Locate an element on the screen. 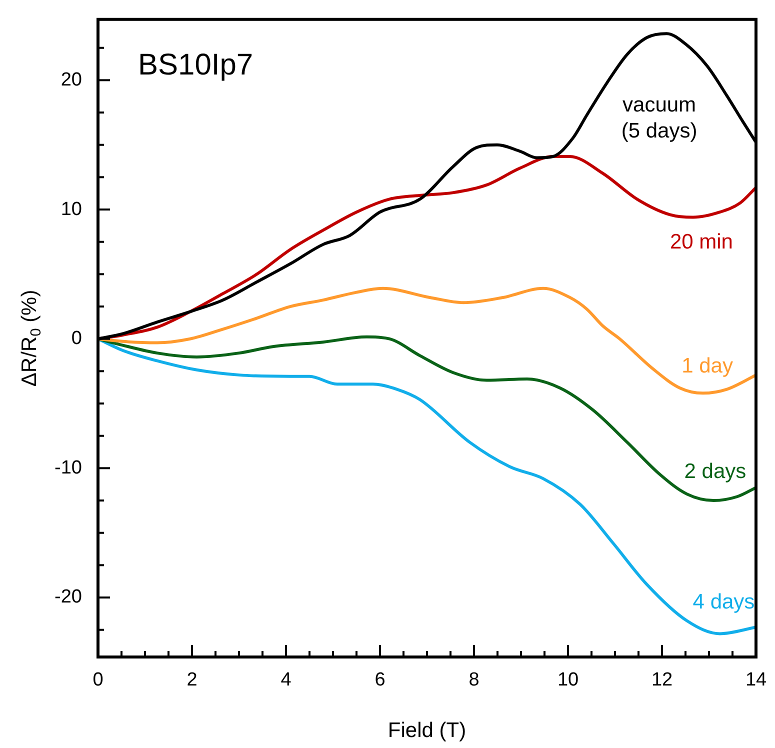 Image resolution: width=775 pixels, height=748 pixels. series-label: vacuum (5 days) is located at coordinates (659, 117).